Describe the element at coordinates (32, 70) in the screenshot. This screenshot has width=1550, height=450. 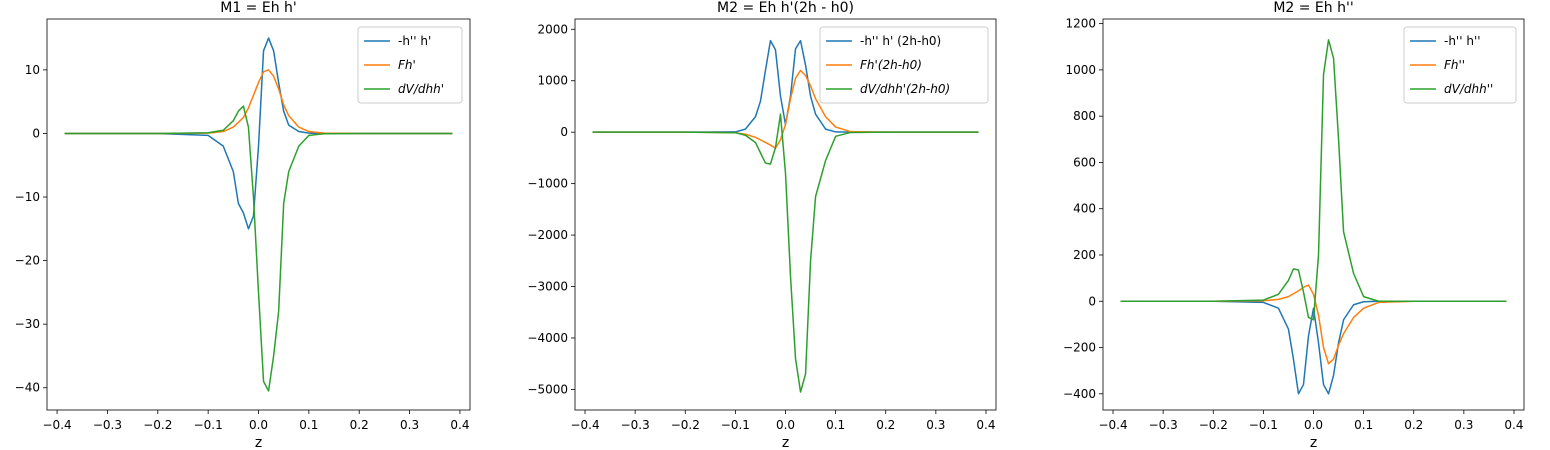
I see `y-tick-label: 10` at that location.